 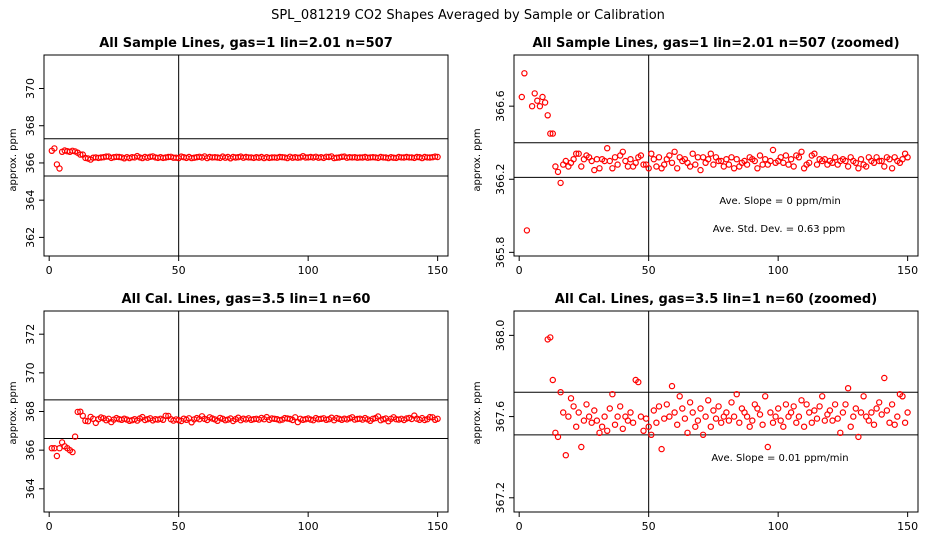 What do you see at coordinates (30, 200) in the screenshot?
I see `y-tick-label: 364` at bounding box center [30, 200].